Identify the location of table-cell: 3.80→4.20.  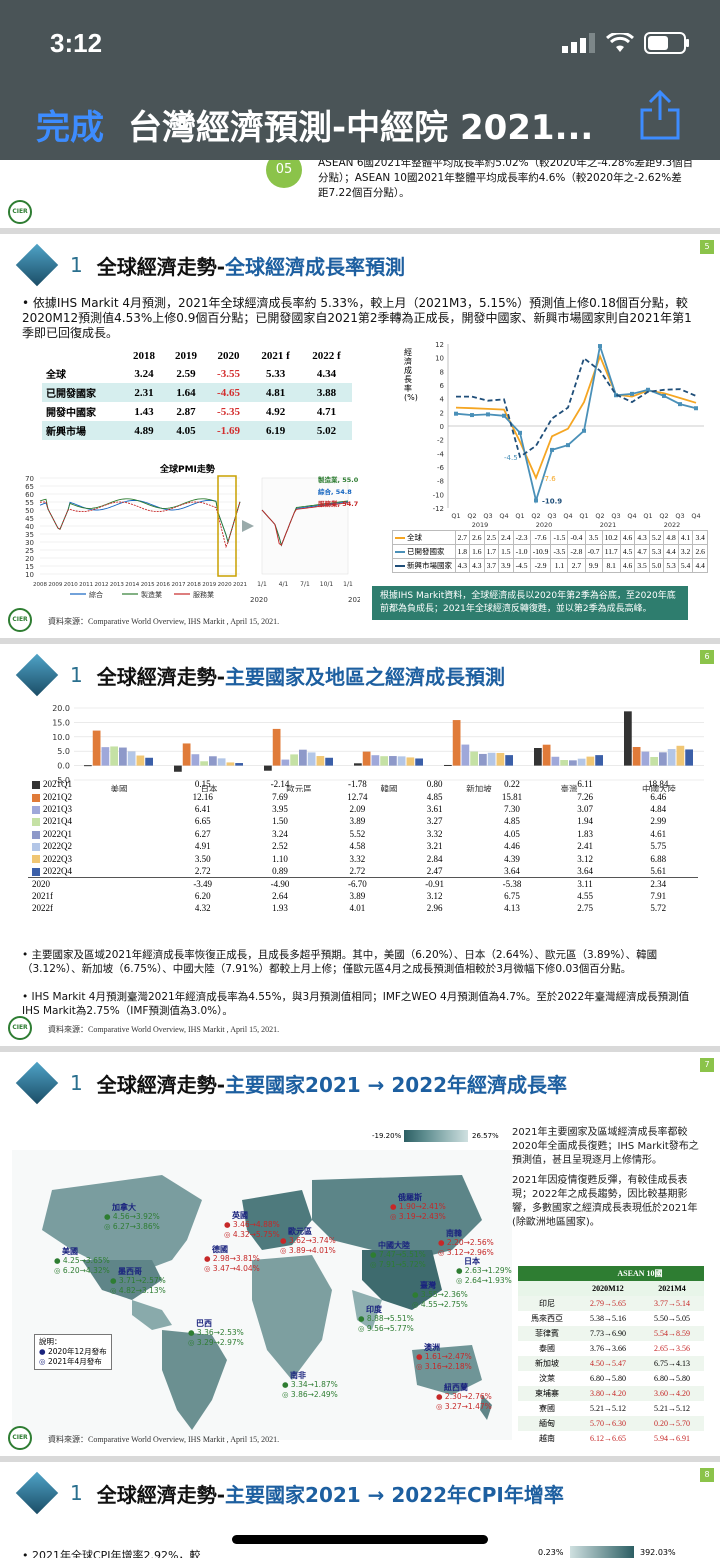
(607, 1393).